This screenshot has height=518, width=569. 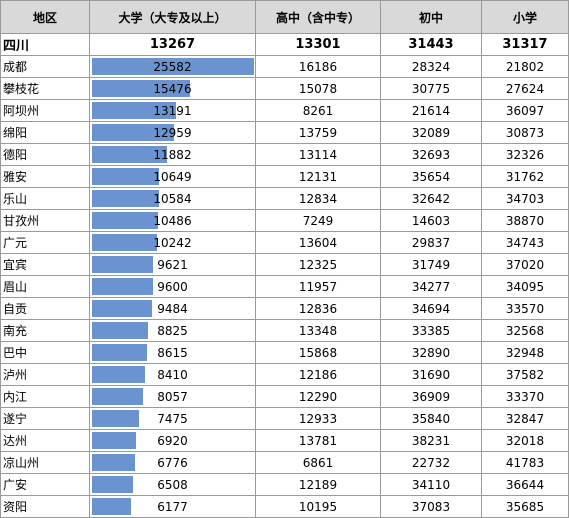 What do you see at coordinates (318, 330) in the screenshot?
I see `high-school-cell: 13348` at bounding box center [318, 330].